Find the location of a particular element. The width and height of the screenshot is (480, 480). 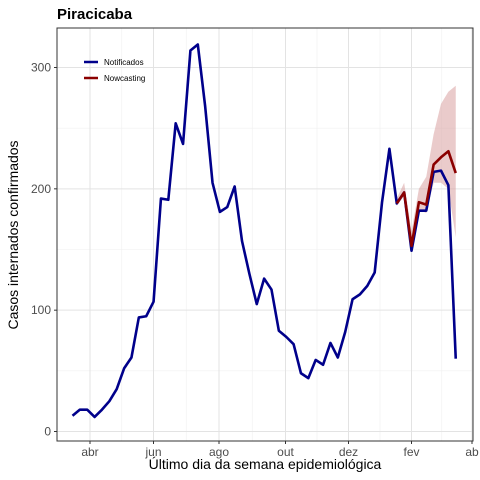

y-tick-label: 300 is located at coordinates (41, 68).